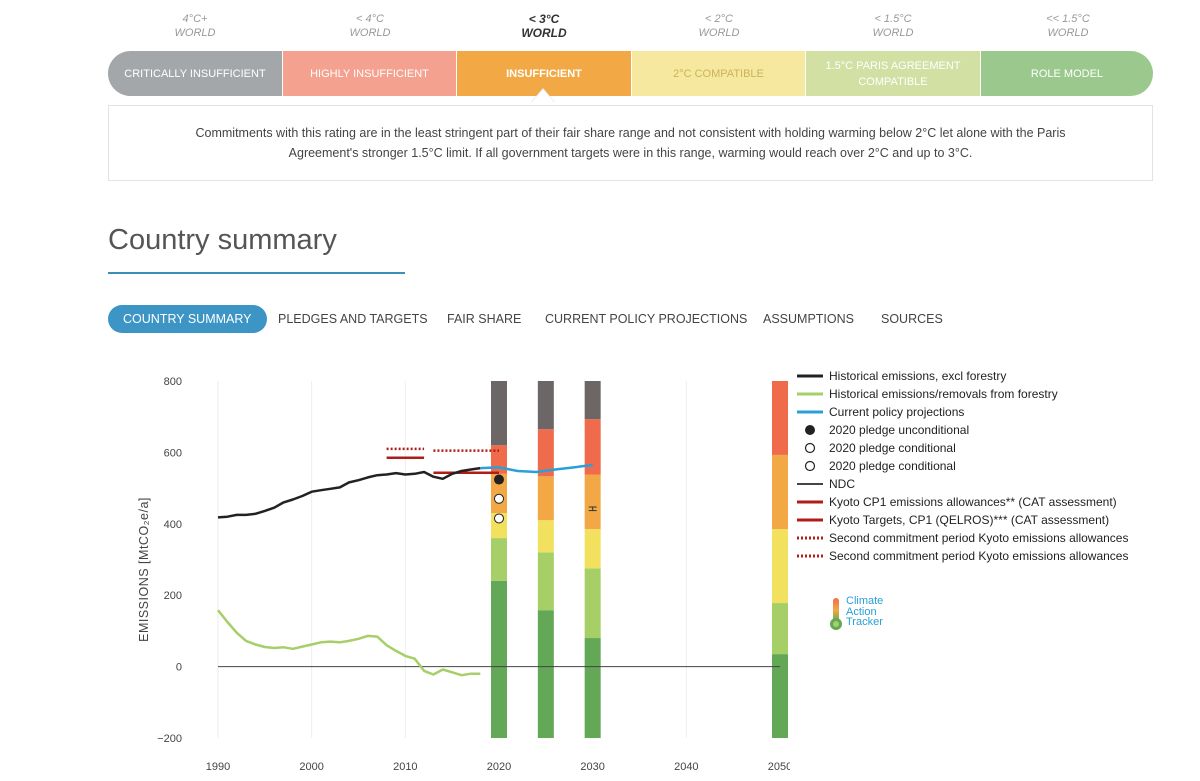  What do you see at coordinates (810, 430) in the screenshot?
I see `legend-filled-circle-icon` at bounding box center [810, 430].